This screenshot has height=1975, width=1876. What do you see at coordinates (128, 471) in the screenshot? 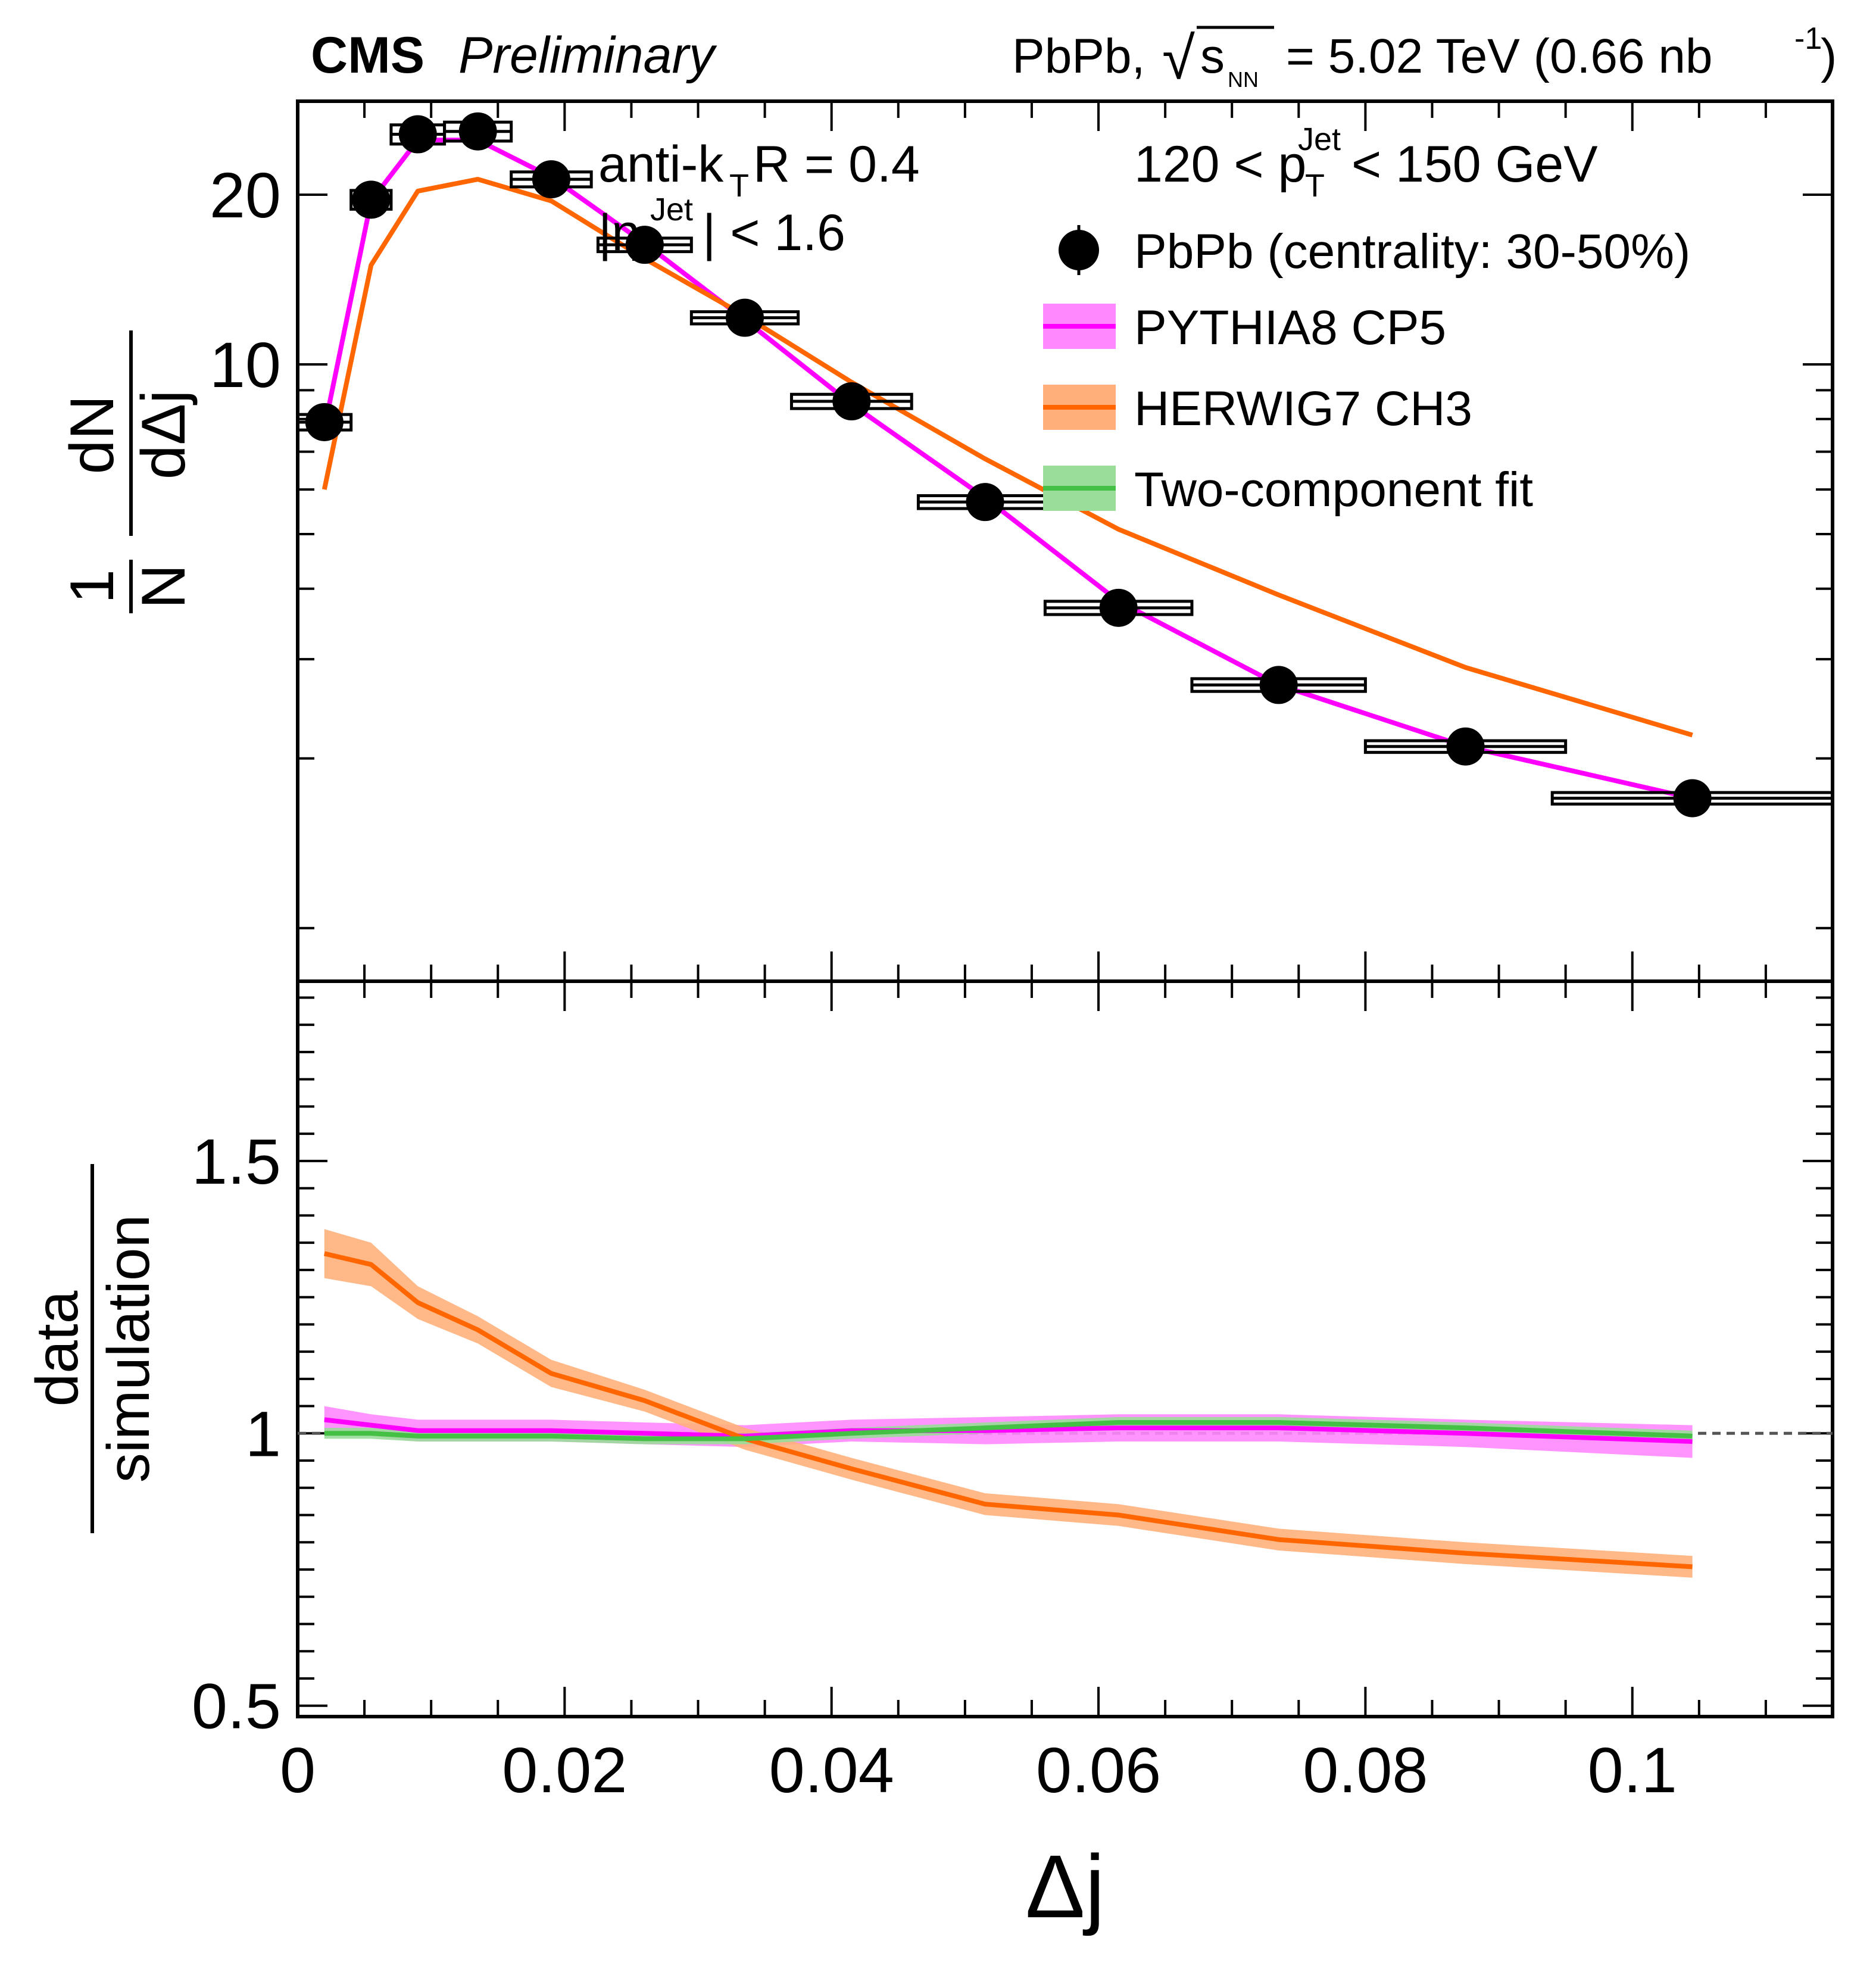
I see `top-y-label: 1 N dN dΔj` at bounding box center [128, 471].